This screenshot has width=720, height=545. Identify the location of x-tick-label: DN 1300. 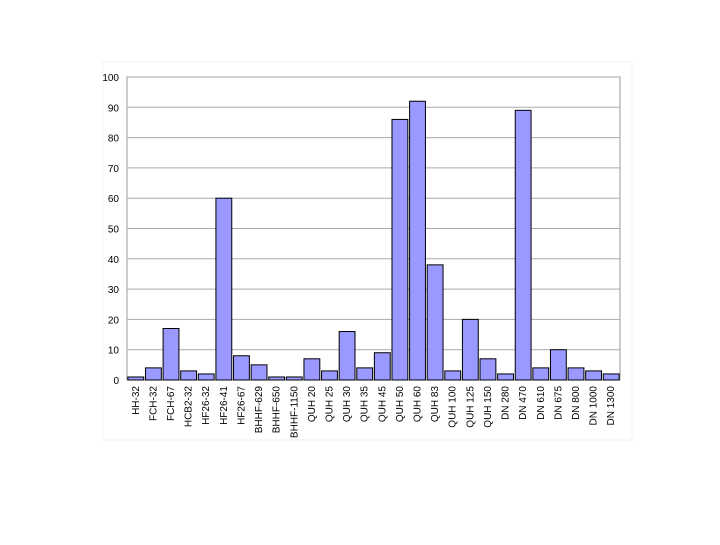
(611, 406).